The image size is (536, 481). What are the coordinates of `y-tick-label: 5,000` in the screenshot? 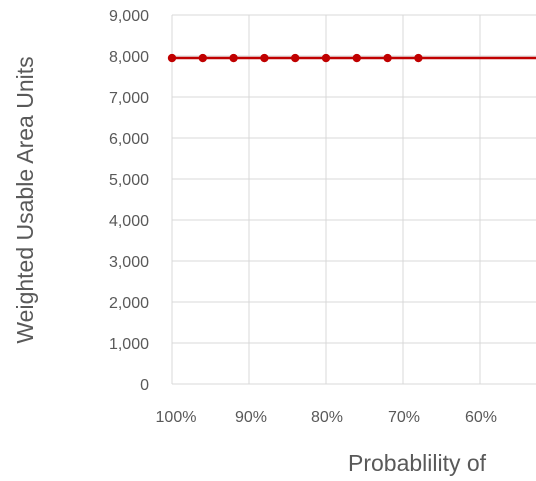 It's located at (129, 180).